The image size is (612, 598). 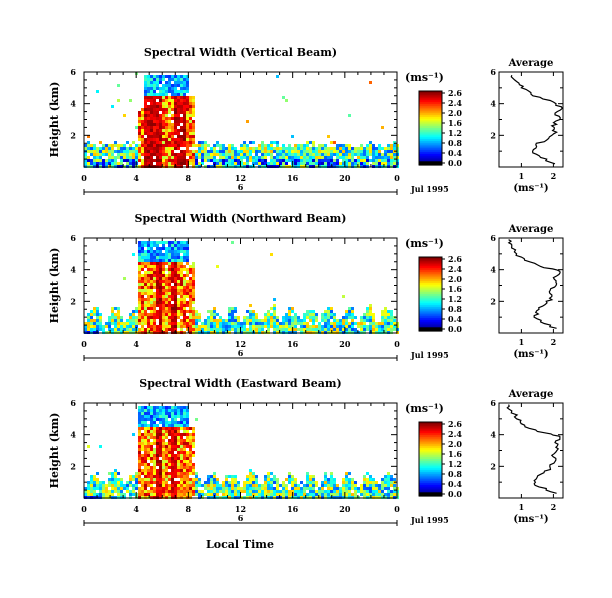 What do you see at coordinates (240, 383) in the screenshot?
I see `chart-title: Spectral Width (Eastward Beam)` at bounding box center [240, 383].